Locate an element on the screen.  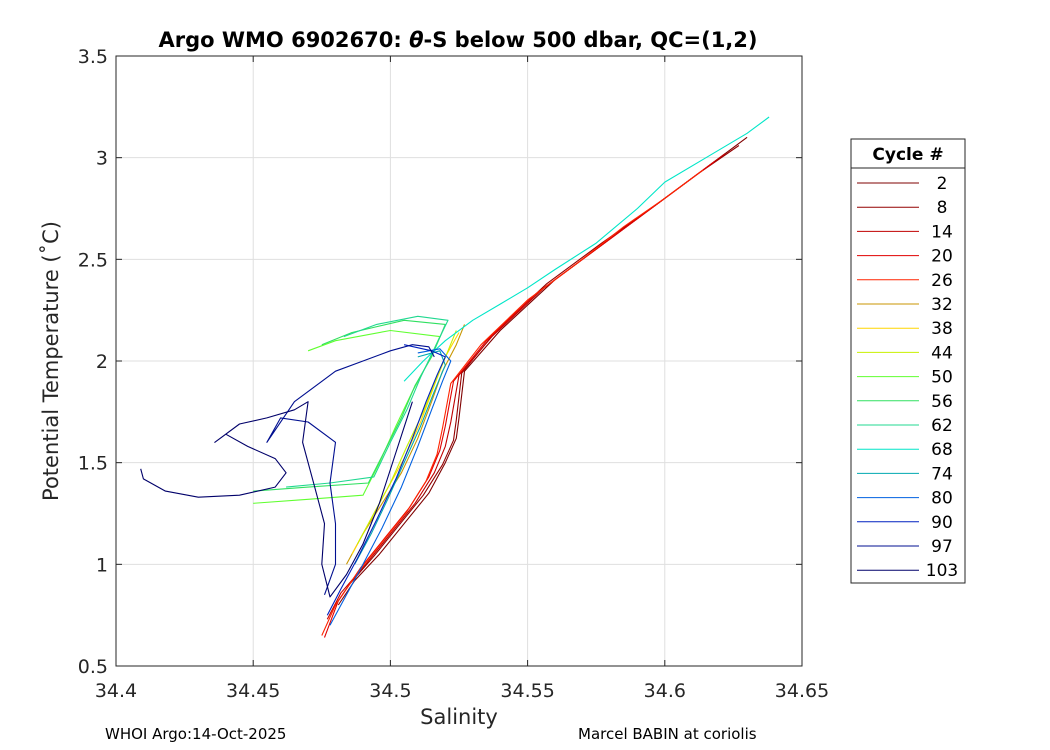
legend-label-cycle-68: 68 is located at coordinates (942, 450).